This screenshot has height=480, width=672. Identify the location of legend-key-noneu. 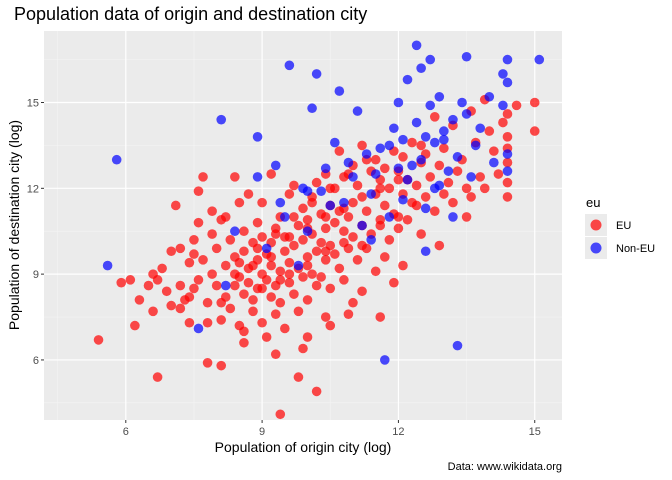
(596, 248).